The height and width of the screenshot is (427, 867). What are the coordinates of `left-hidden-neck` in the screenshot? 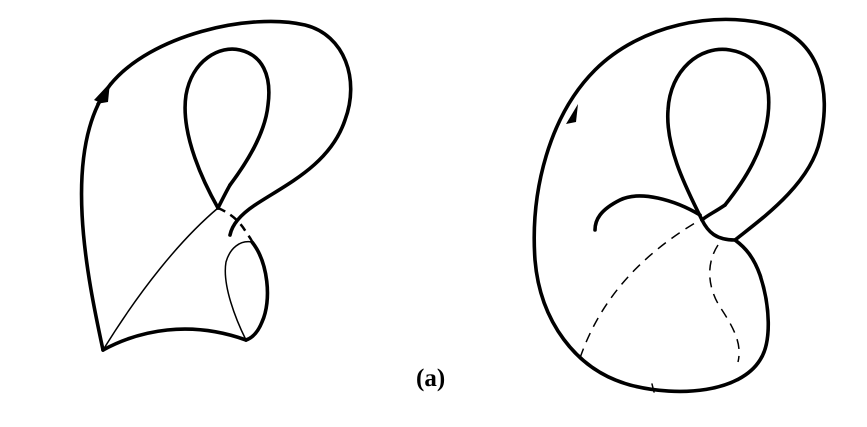 It's located at (235, 224).